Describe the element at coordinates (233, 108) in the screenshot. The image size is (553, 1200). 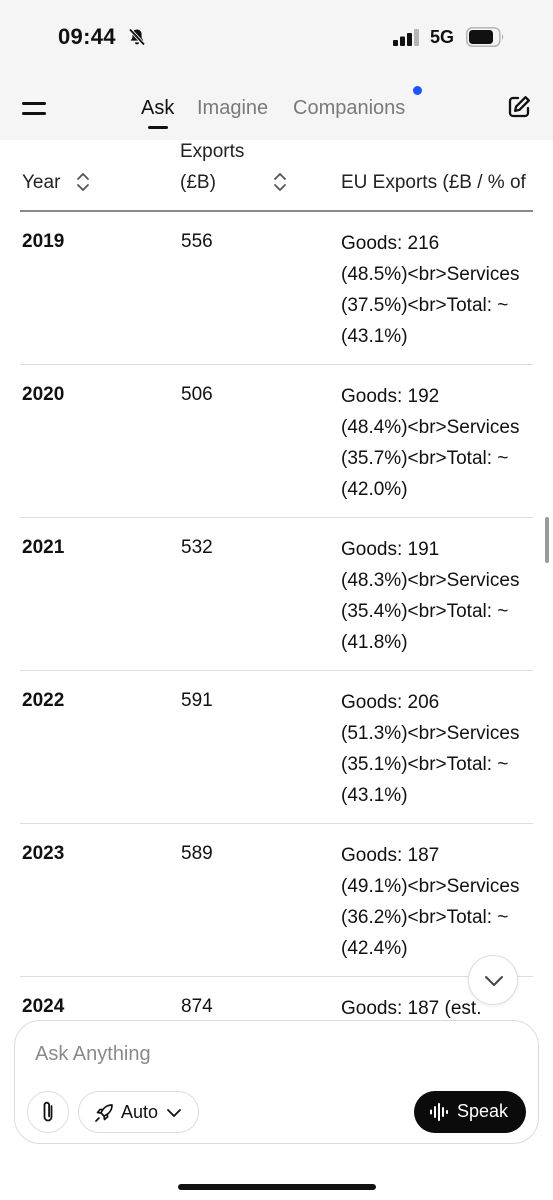
I see `tab-imagine: Imagine` at that location.